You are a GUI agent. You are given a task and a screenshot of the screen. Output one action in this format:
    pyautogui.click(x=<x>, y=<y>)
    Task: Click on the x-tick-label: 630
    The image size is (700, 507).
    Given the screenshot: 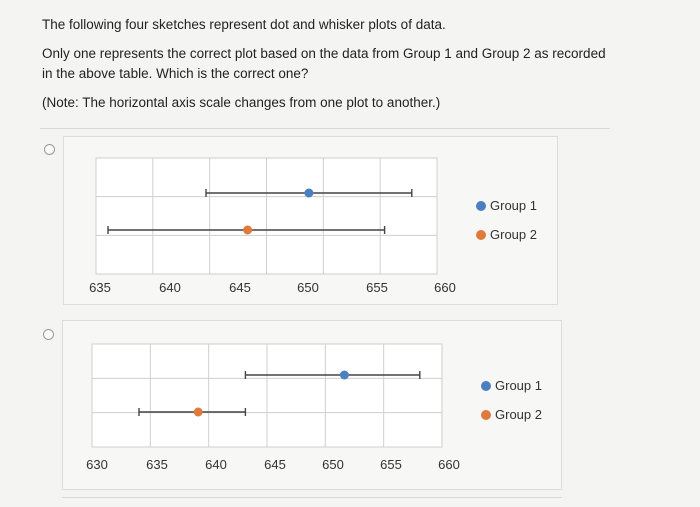 What is the action you would take?
    pyautogui.click(x=97, y=464)
    